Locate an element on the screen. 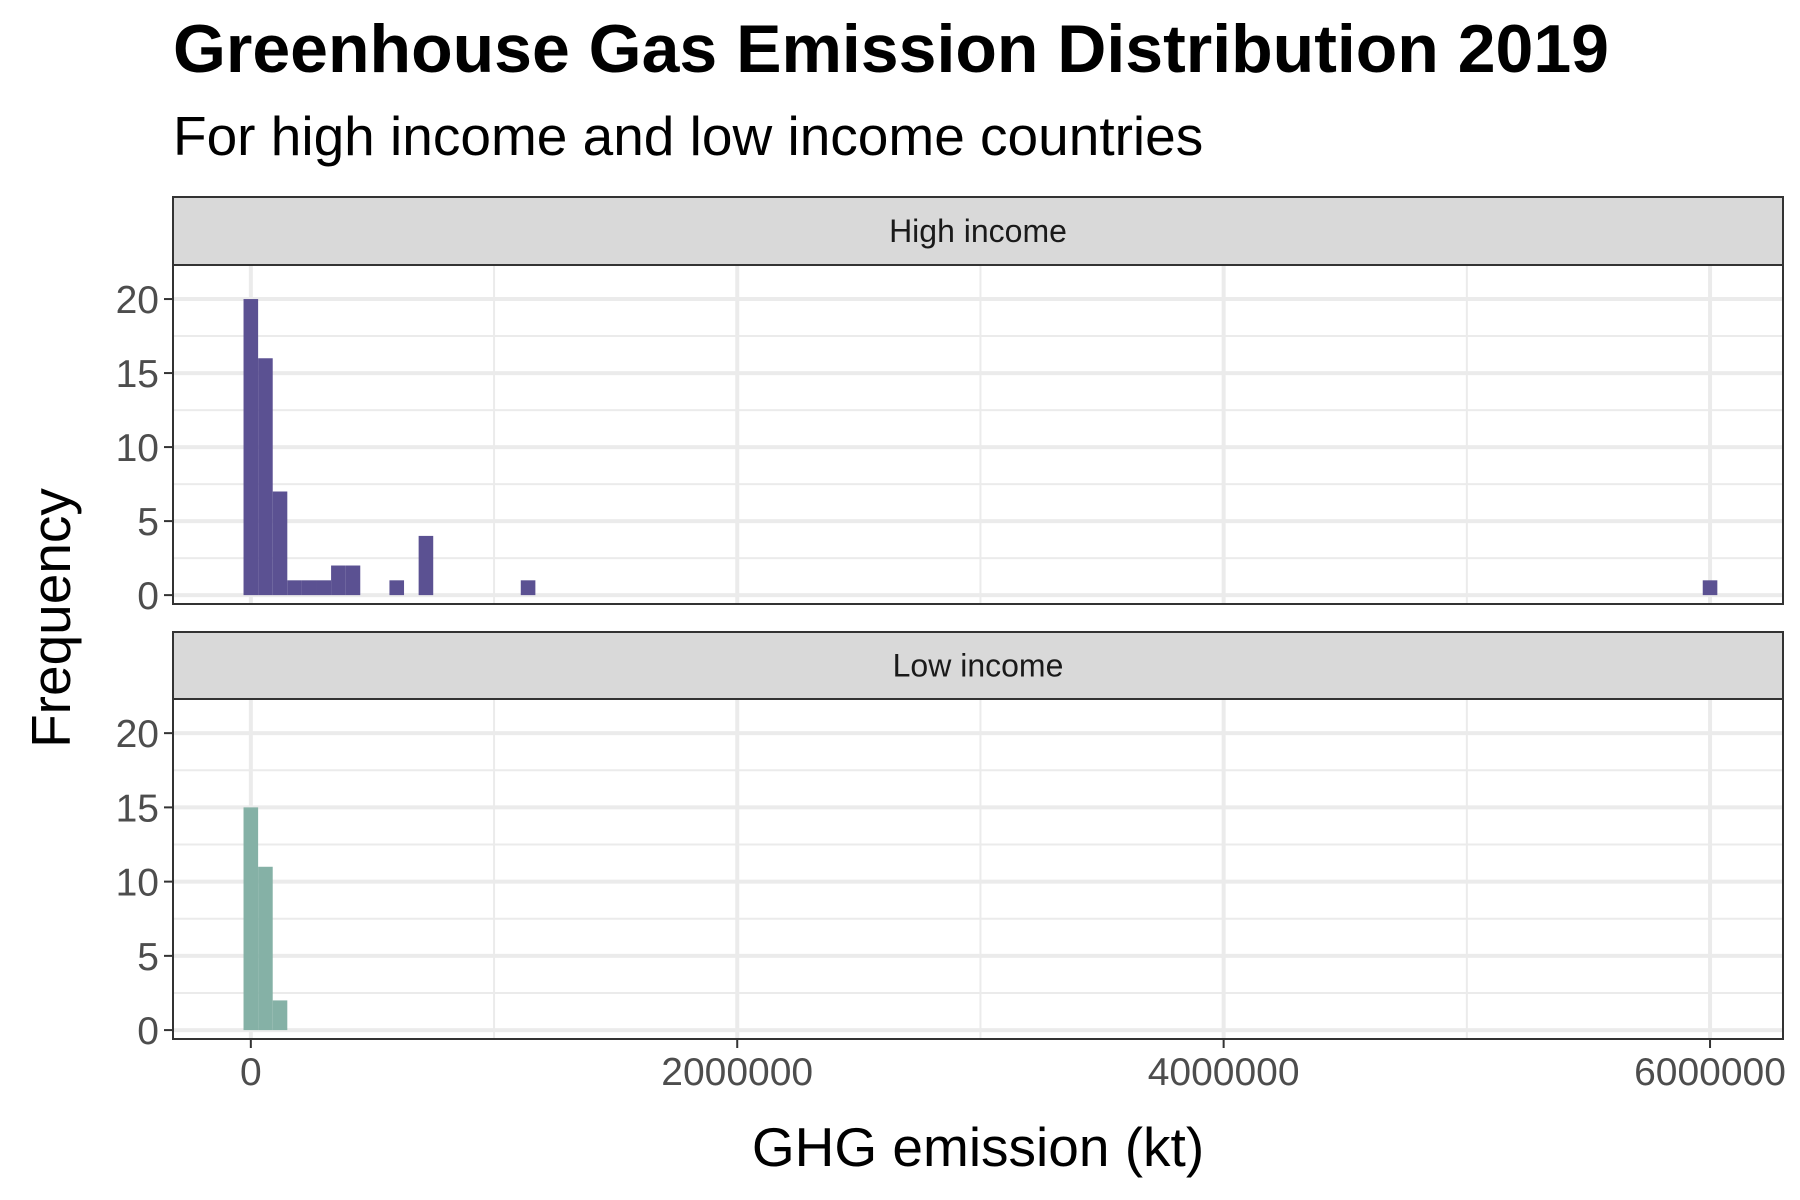 This screenshot has width=1800, height=1200. chart-subtitle: For high income and low income countries is located at coordinates (688, 136).